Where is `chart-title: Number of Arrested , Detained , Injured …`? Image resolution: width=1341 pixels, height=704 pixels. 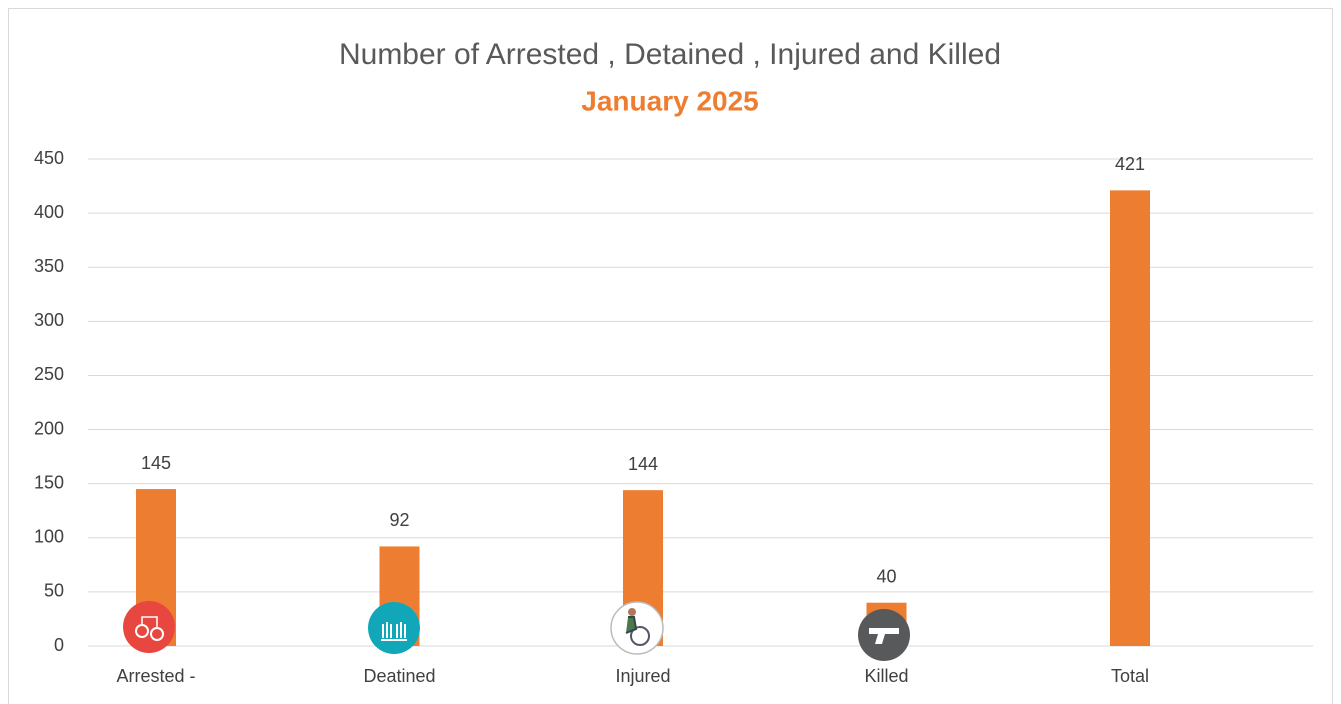
chart-title: Number of Arrested , Detained , Injured … is located at coordinates (670, 54).